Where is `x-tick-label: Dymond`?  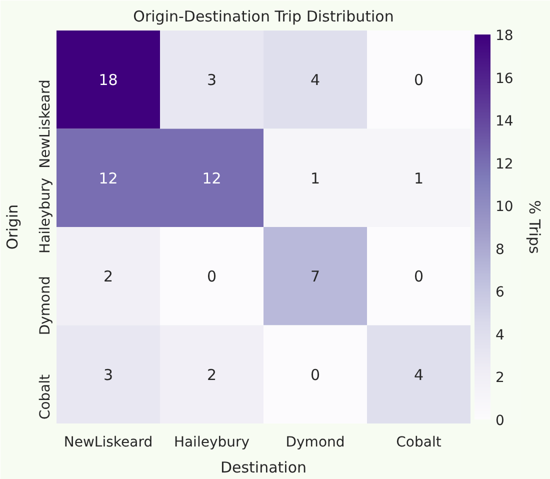
x-tick-label: Dymond is located at coordinates (315, 442).